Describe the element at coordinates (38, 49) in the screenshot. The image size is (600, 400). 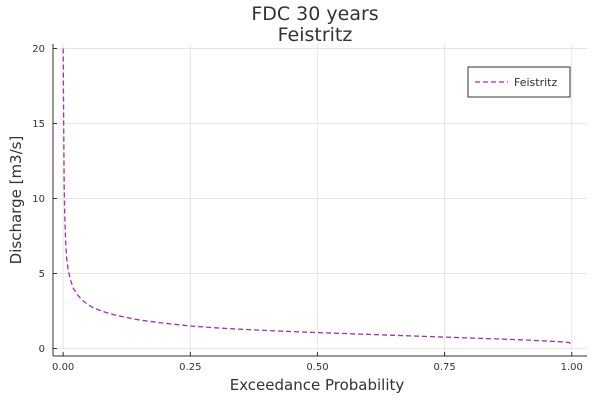
I see `y-tick-label: 20` at that location.